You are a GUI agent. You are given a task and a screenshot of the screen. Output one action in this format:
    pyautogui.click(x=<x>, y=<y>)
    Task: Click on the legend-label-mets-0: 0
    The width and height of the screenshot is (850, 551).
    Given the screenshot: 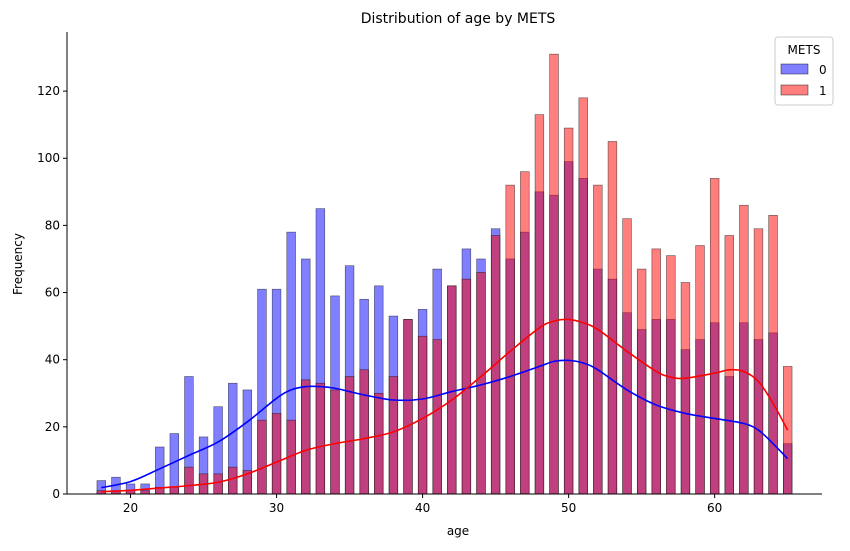 What is the action you would take?
    pyautogui.click(x=823, y=70)
    